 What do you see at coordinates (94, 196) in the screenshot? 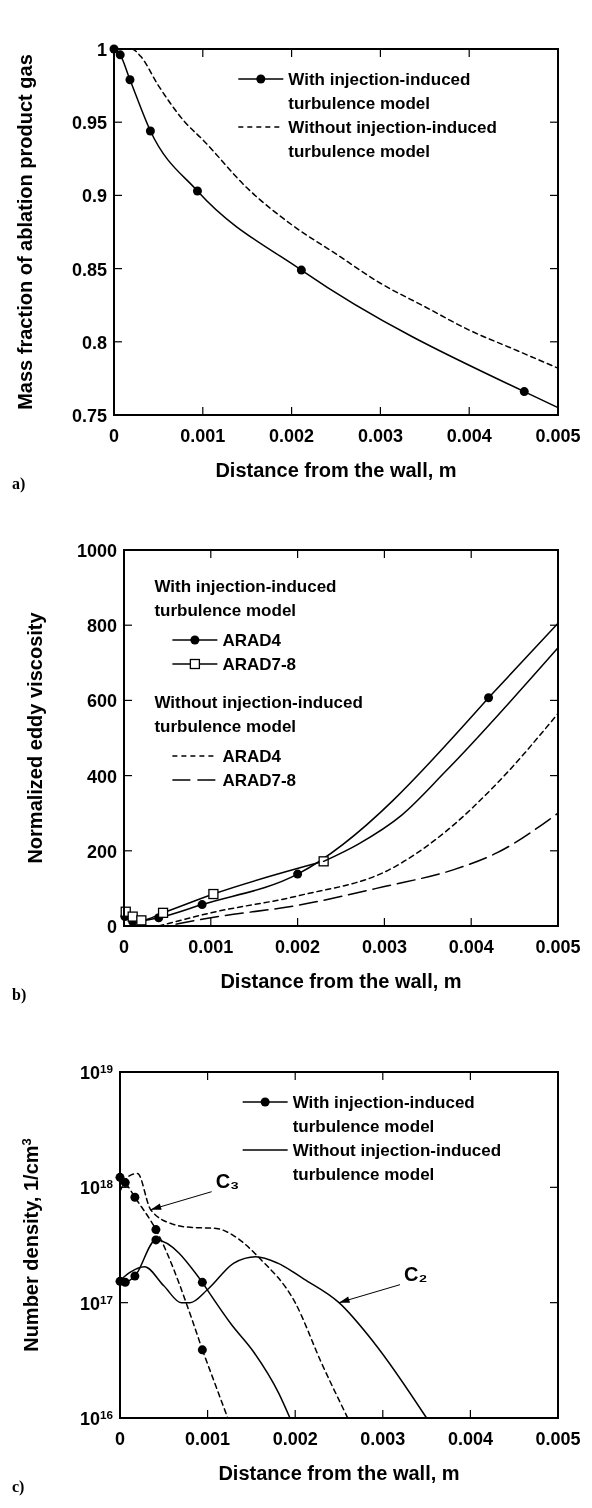
I see `y-tick-label: 0.9` at bounding box center [94, 196].